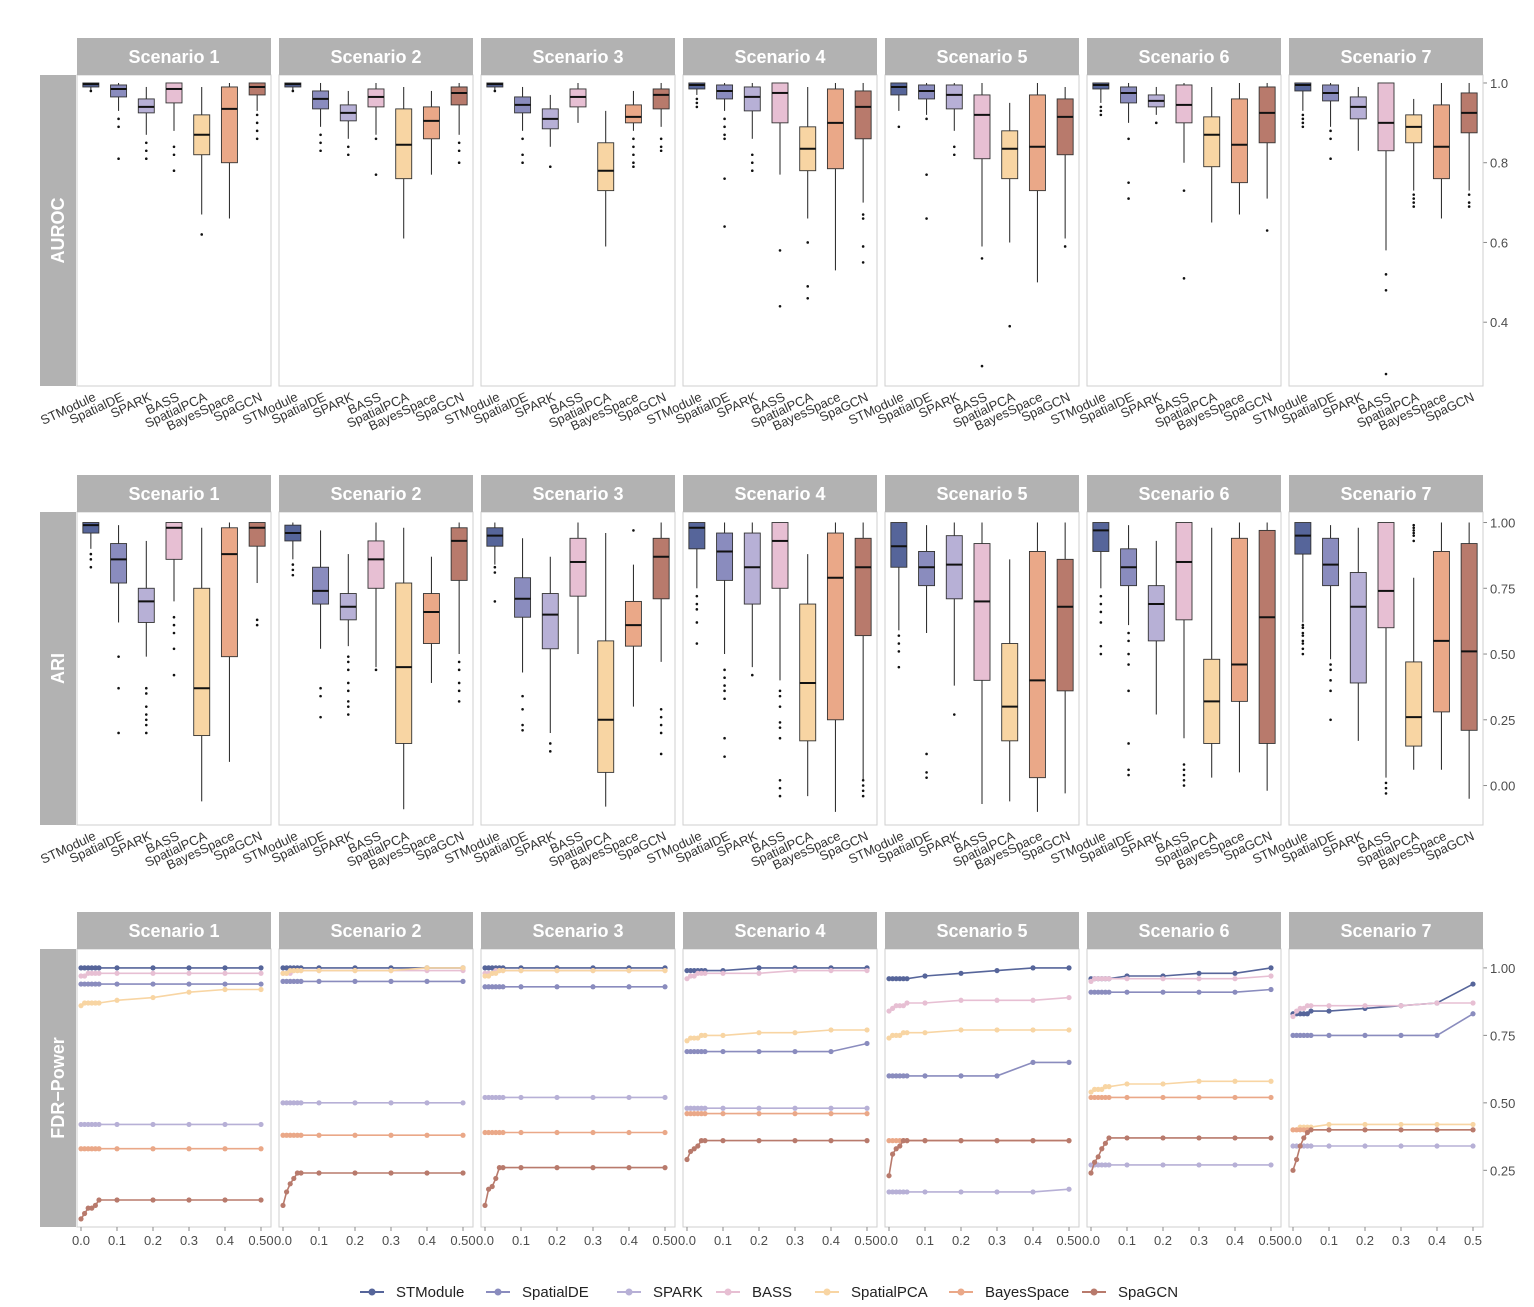  Describe the element at coordinates (174, 599) in the screenshot. I see `box-bass` at that location.